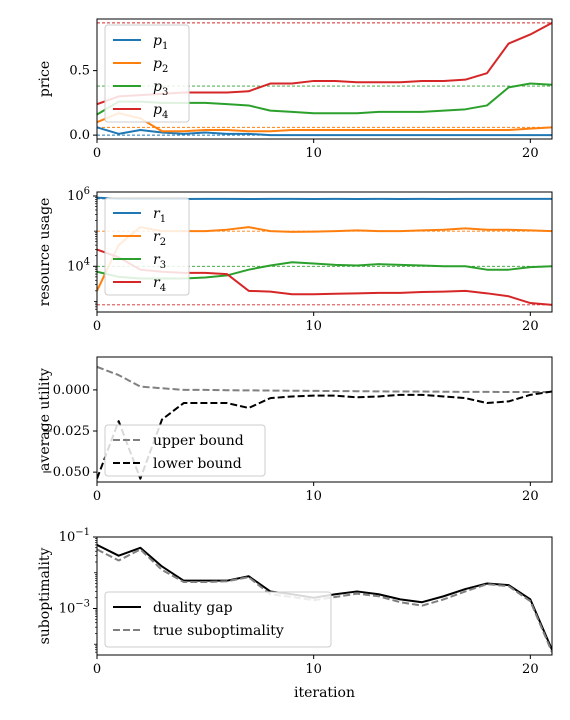 The width and height of the screenshot is (570, 720). What do you see at coordinates (193, 608) in the screenshot?
I see `legend-label: duality gap` at bounding box center [193, 608].